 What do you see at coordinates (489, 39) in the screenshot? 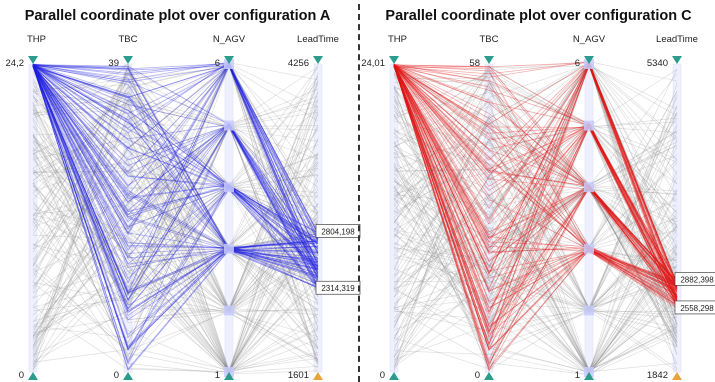
I see `axis-name-tbc: TBC` at bounding box center [489, 39].